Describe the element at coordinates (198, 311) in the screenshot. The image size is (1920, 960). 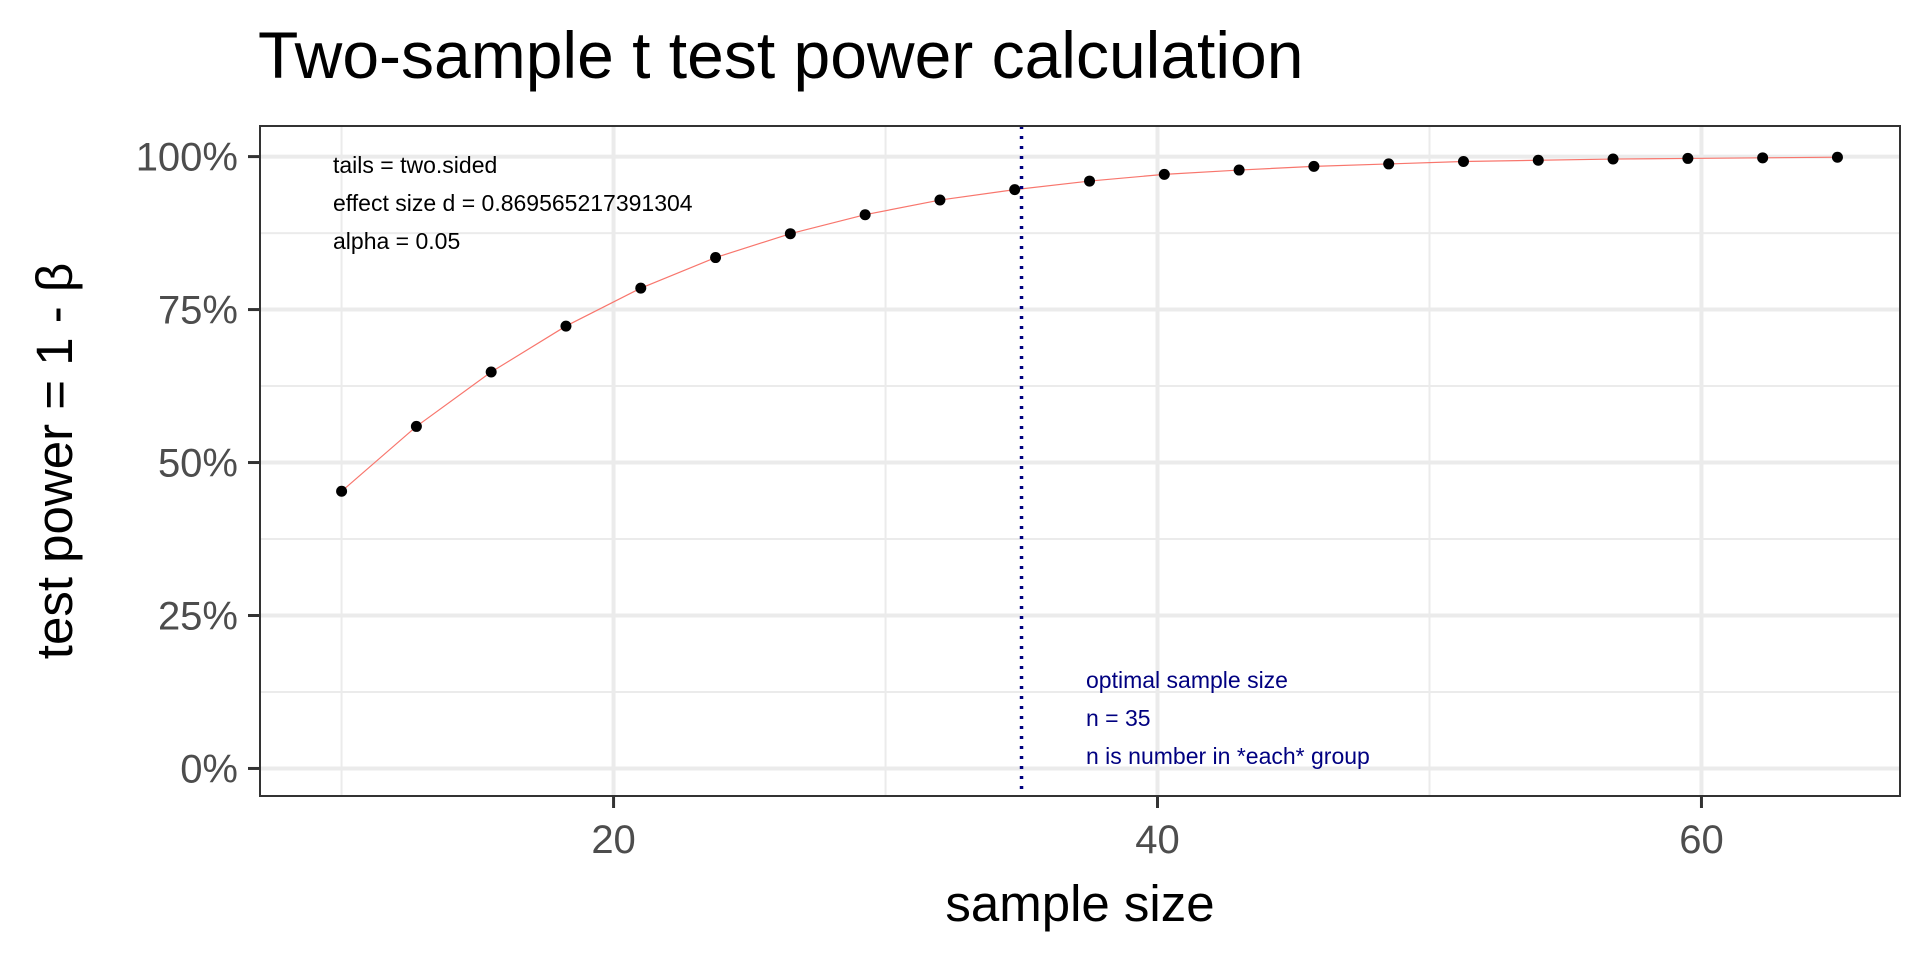
I see `y-tick-label: 75%` at that location.